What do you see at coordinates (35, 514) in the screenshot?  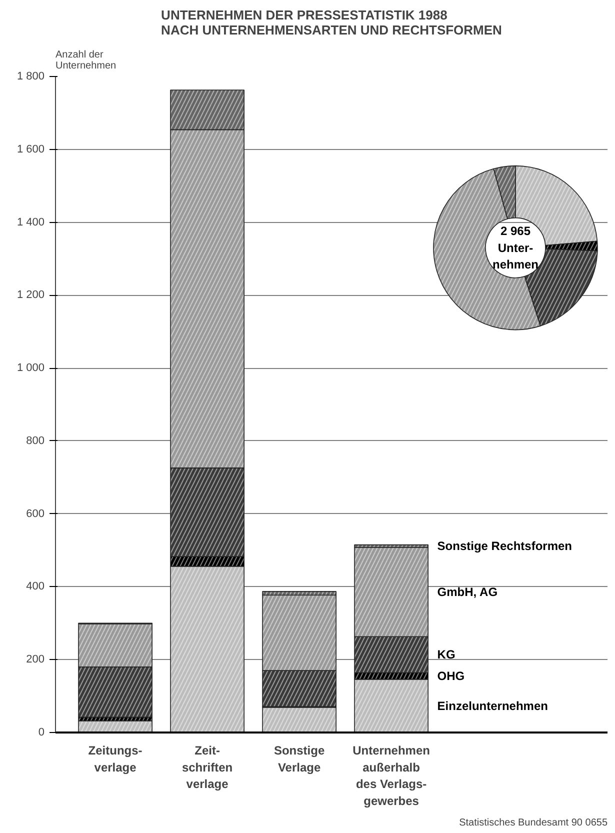 I see `y-tick-label: 600` at bounding box center [35, 514].